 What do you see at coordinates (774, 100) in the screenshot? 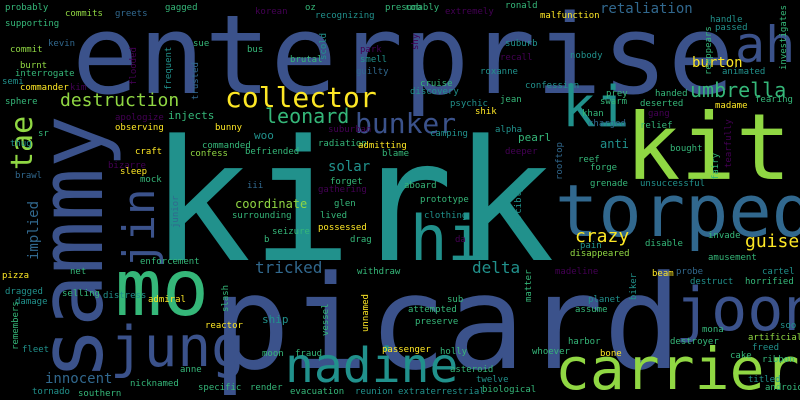
I see `word-fearing: fearing` at bounding box center [774, 100].